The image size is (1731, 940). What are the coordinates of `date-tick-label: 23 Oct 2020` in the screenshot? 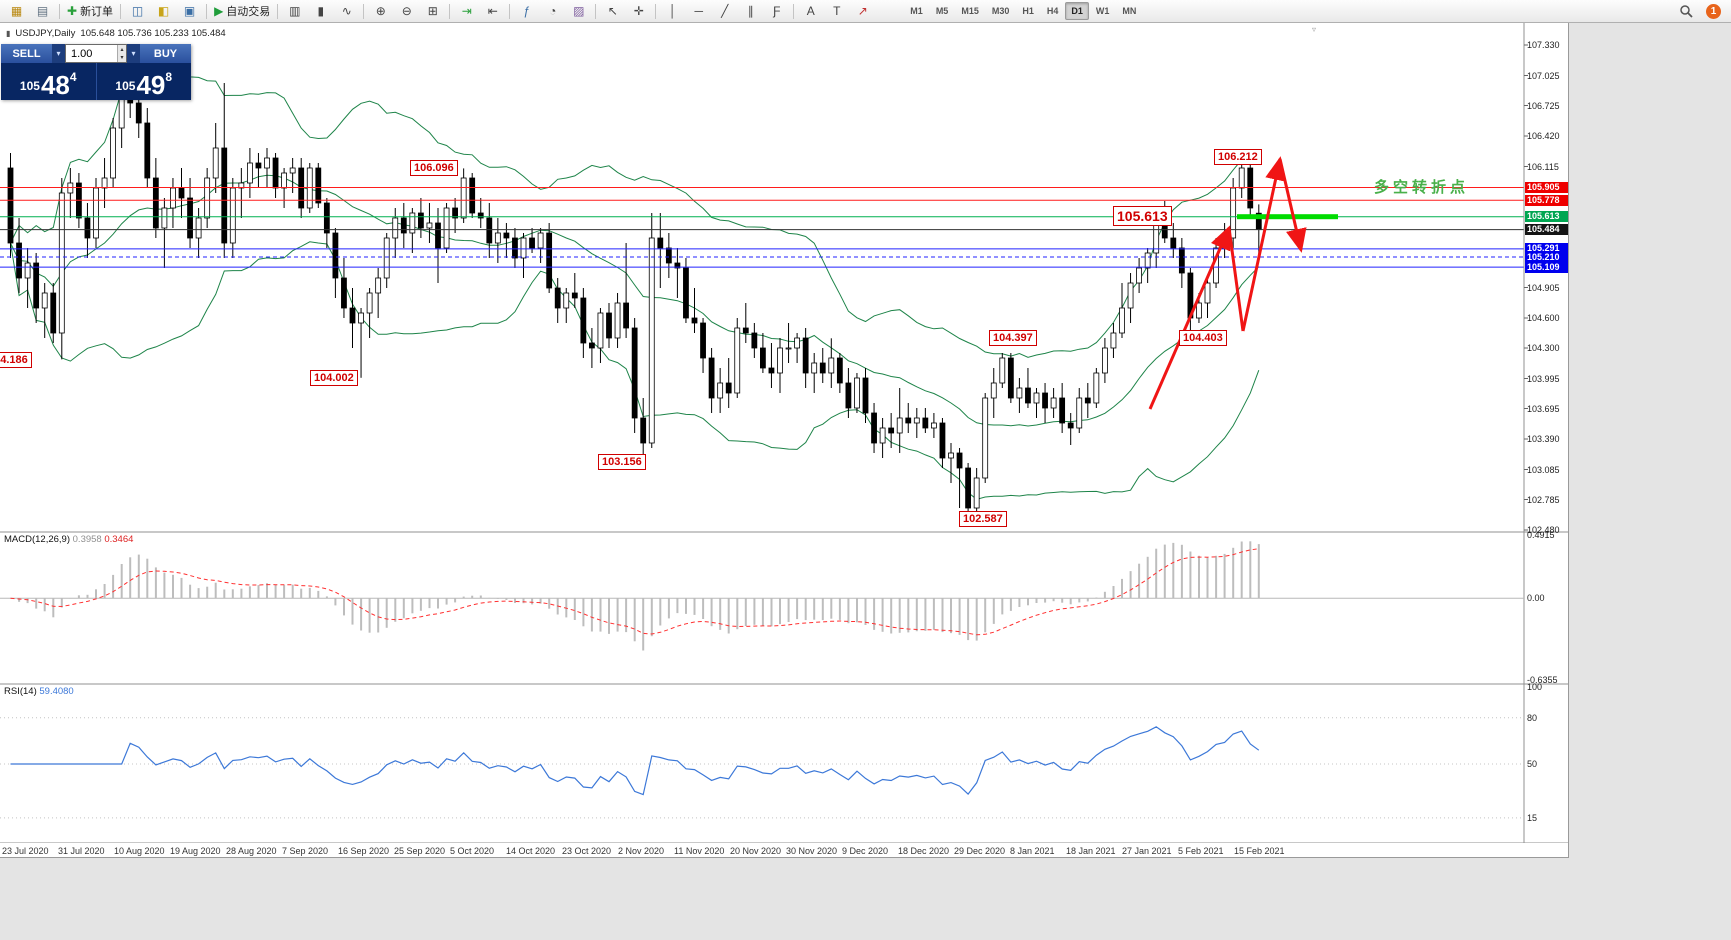 It's located at (587, 851).